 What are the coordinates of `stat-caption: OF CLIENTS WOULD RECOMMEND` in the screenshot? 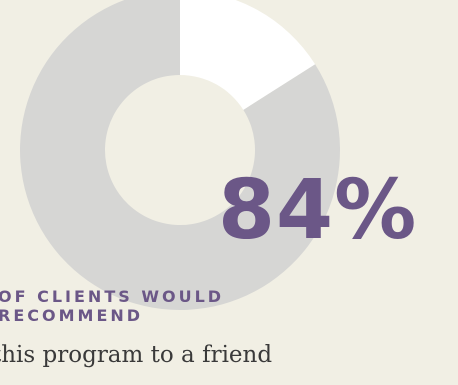 It's located at (112, 306).